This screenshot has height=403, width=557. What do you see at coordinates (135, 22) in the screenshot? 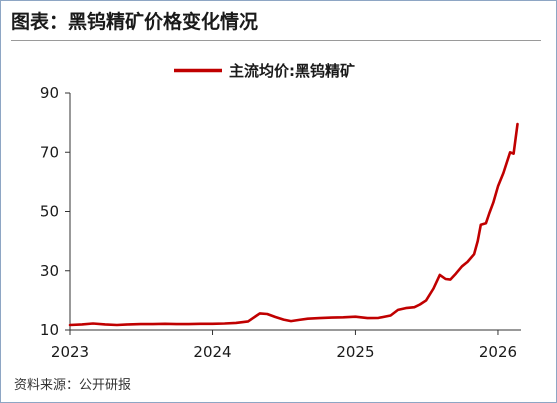
I see `figure-title: 图表：黑钨精矿价格变化情况` at bounding box center [135, 22].